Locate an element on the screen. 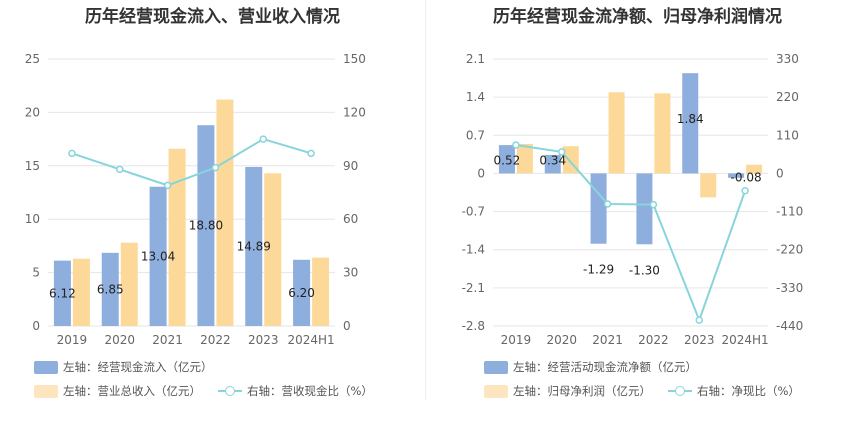  legend-item-revenue: 左轴：营业总收入（亿元） is located at coordinates (117, 391).